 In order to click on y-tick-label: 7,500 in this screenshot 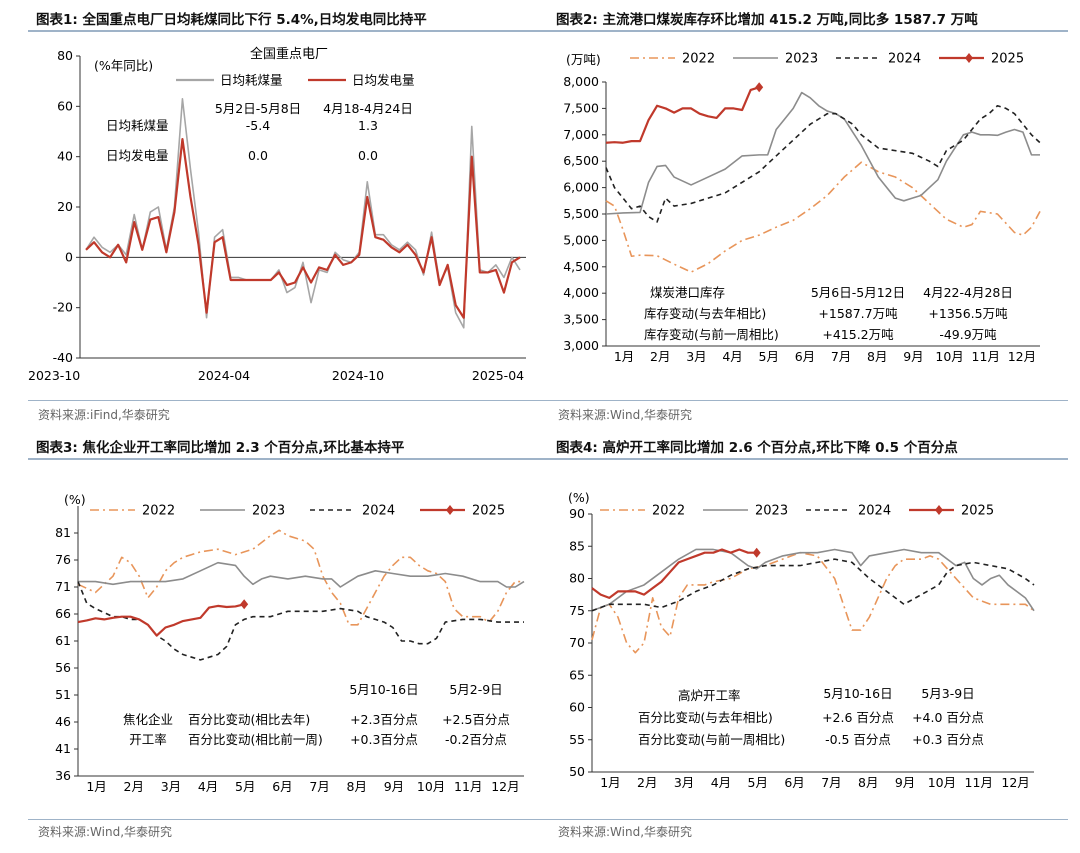, I will do `click(581, 107)`.